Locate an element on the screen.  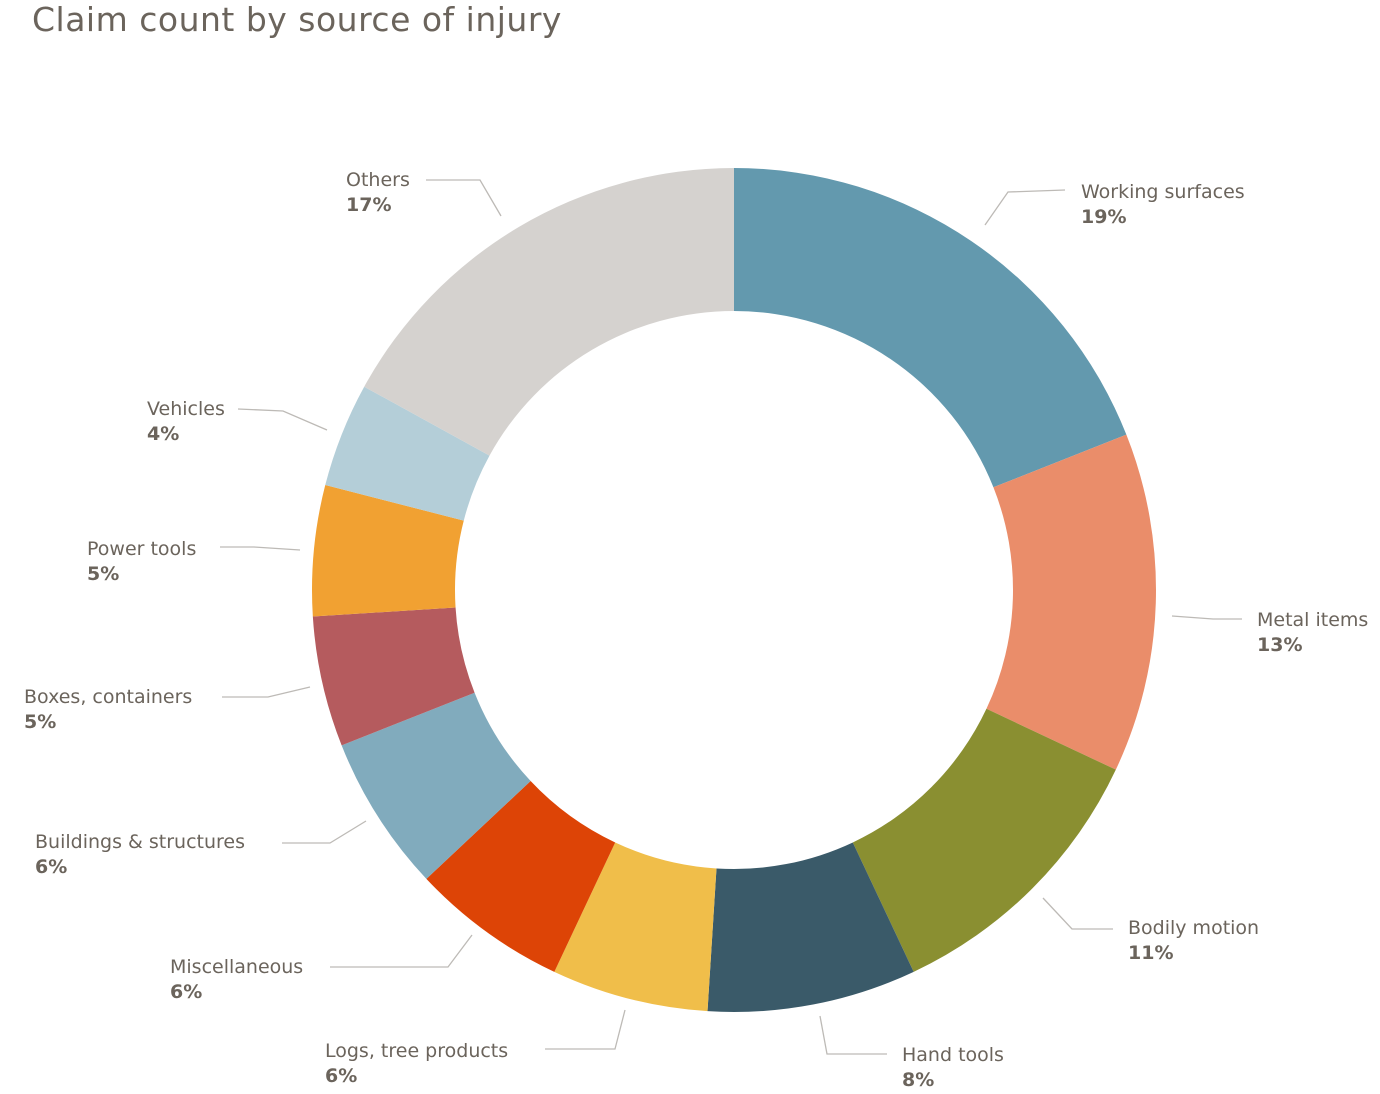
slice-power-tools is located at coordinates (388, 551).